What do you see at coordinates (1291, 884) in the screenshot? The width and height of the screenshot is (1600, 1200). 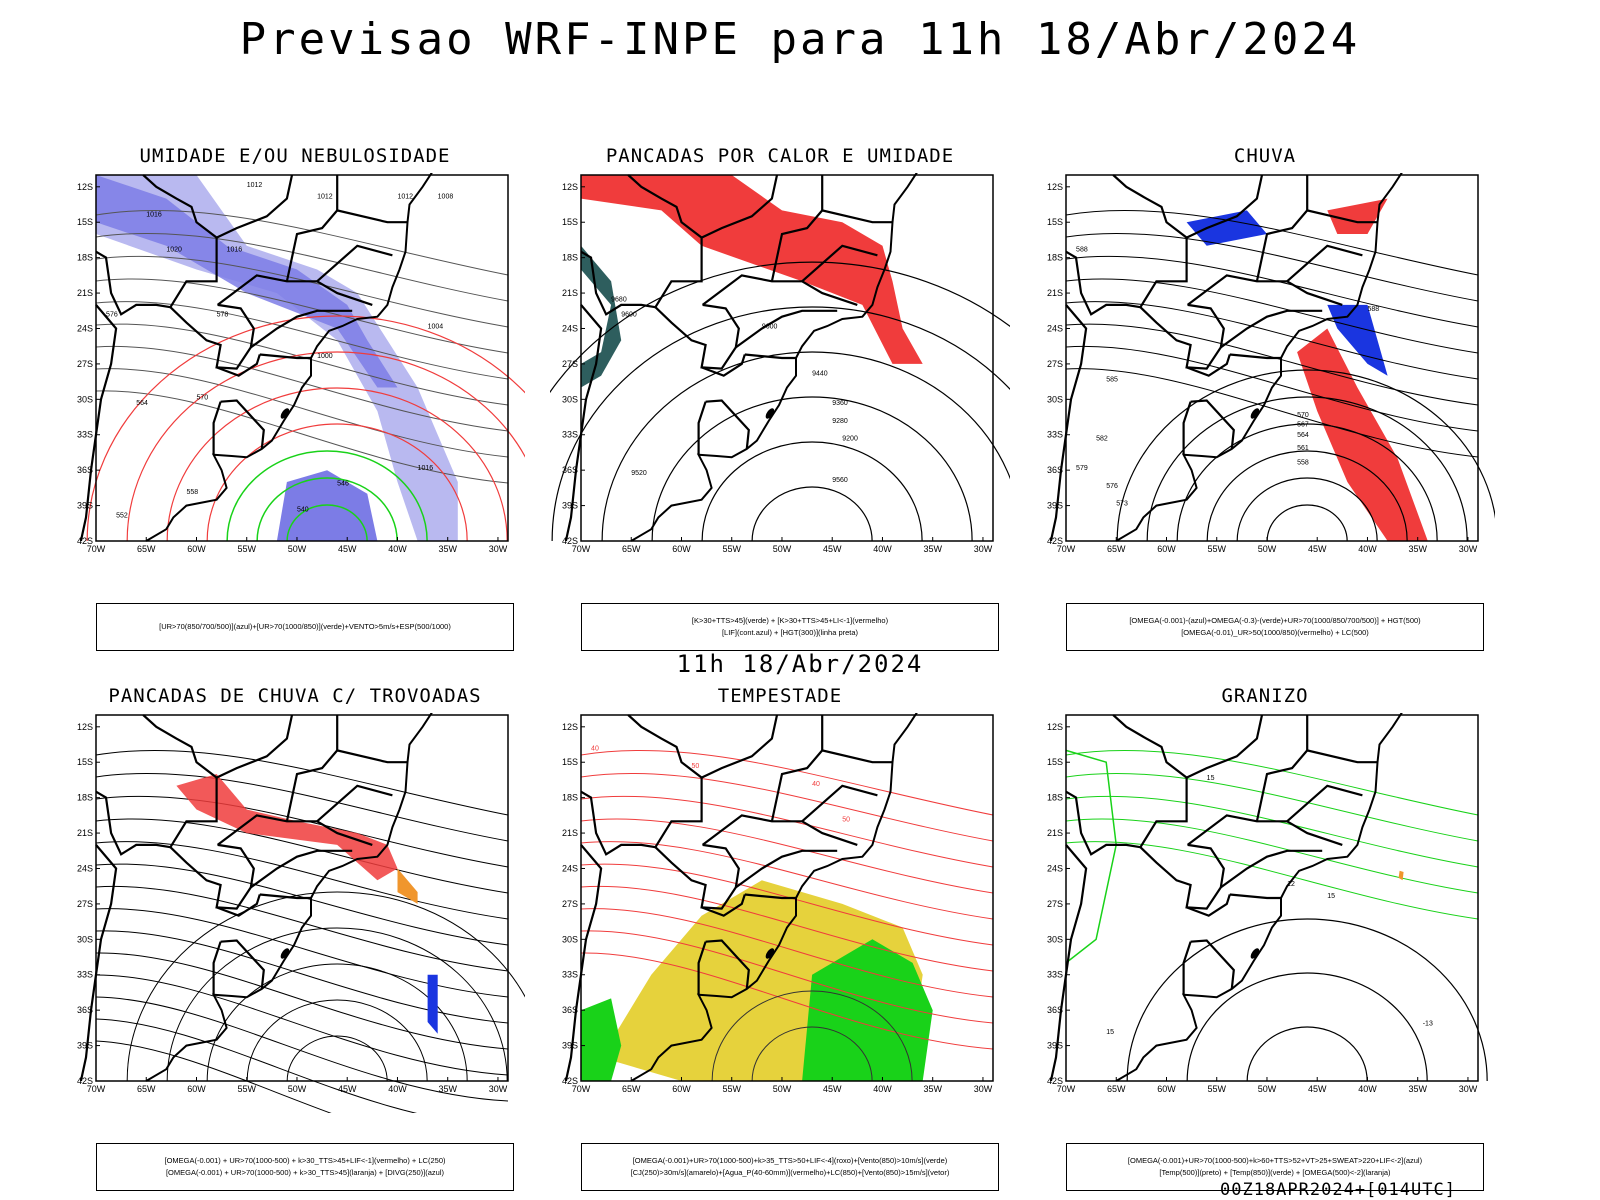 I see `contour-label: 12` at bounding box center [1291, 884].